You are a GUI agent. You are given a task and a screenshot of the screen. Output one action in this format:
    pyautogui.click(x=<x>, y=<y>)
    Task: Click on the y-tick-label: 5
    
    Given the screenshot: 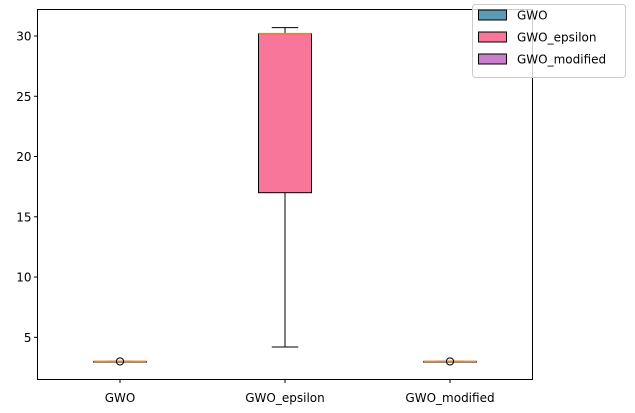 What is the action you would take?
    pyautogui.click(x=28, y=338)
    